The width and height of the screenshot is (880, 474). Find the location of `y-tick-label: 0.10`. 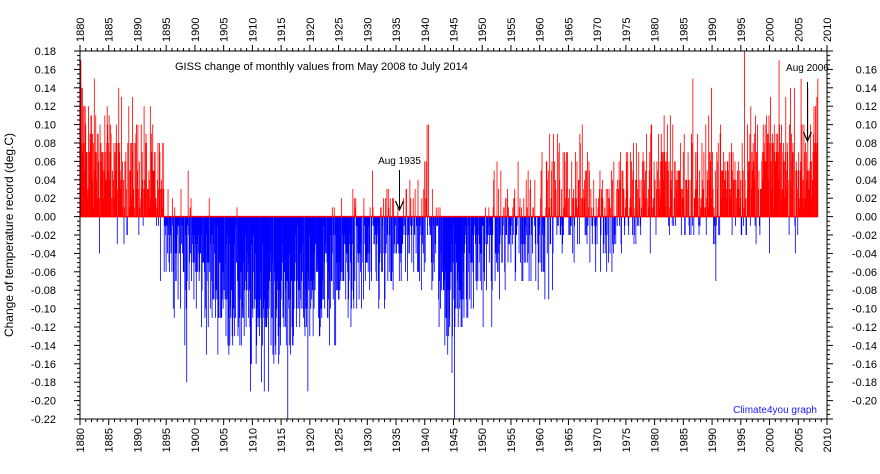

y-tick-label: 0.10 is located at coordinates (866, 126).